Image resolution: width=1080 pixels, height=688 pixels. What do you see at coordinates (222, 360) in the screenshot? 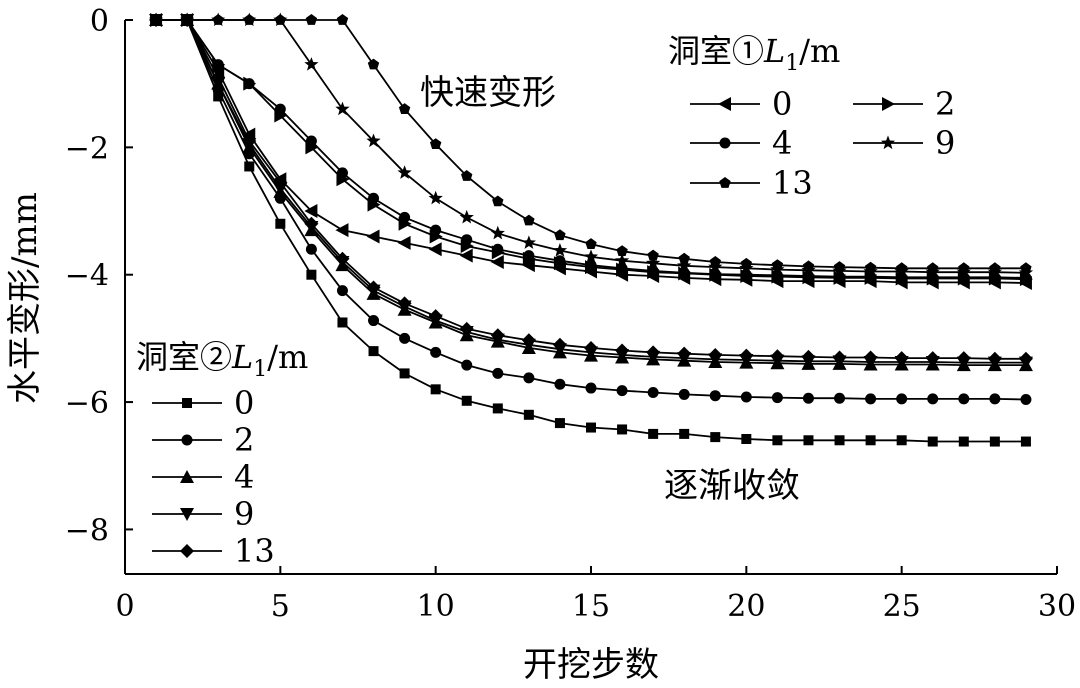
I see `legend-title-2: 洞室②L1/m` at bounding box center [222, 360].